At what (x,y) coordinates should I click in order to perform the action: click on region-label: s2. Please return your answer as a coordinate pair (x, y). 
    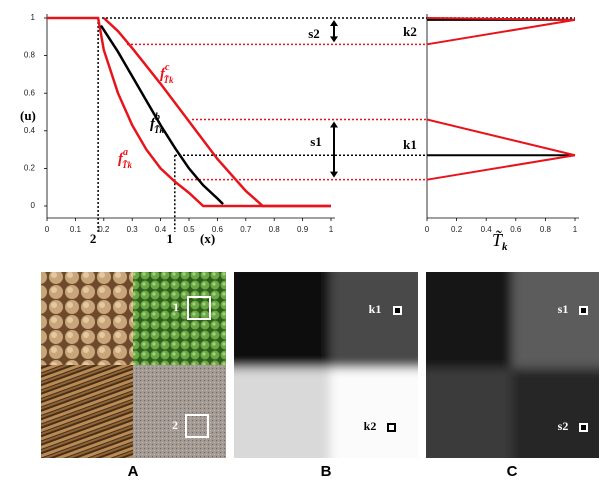
    Looking at the image, I should click on (563, 426).